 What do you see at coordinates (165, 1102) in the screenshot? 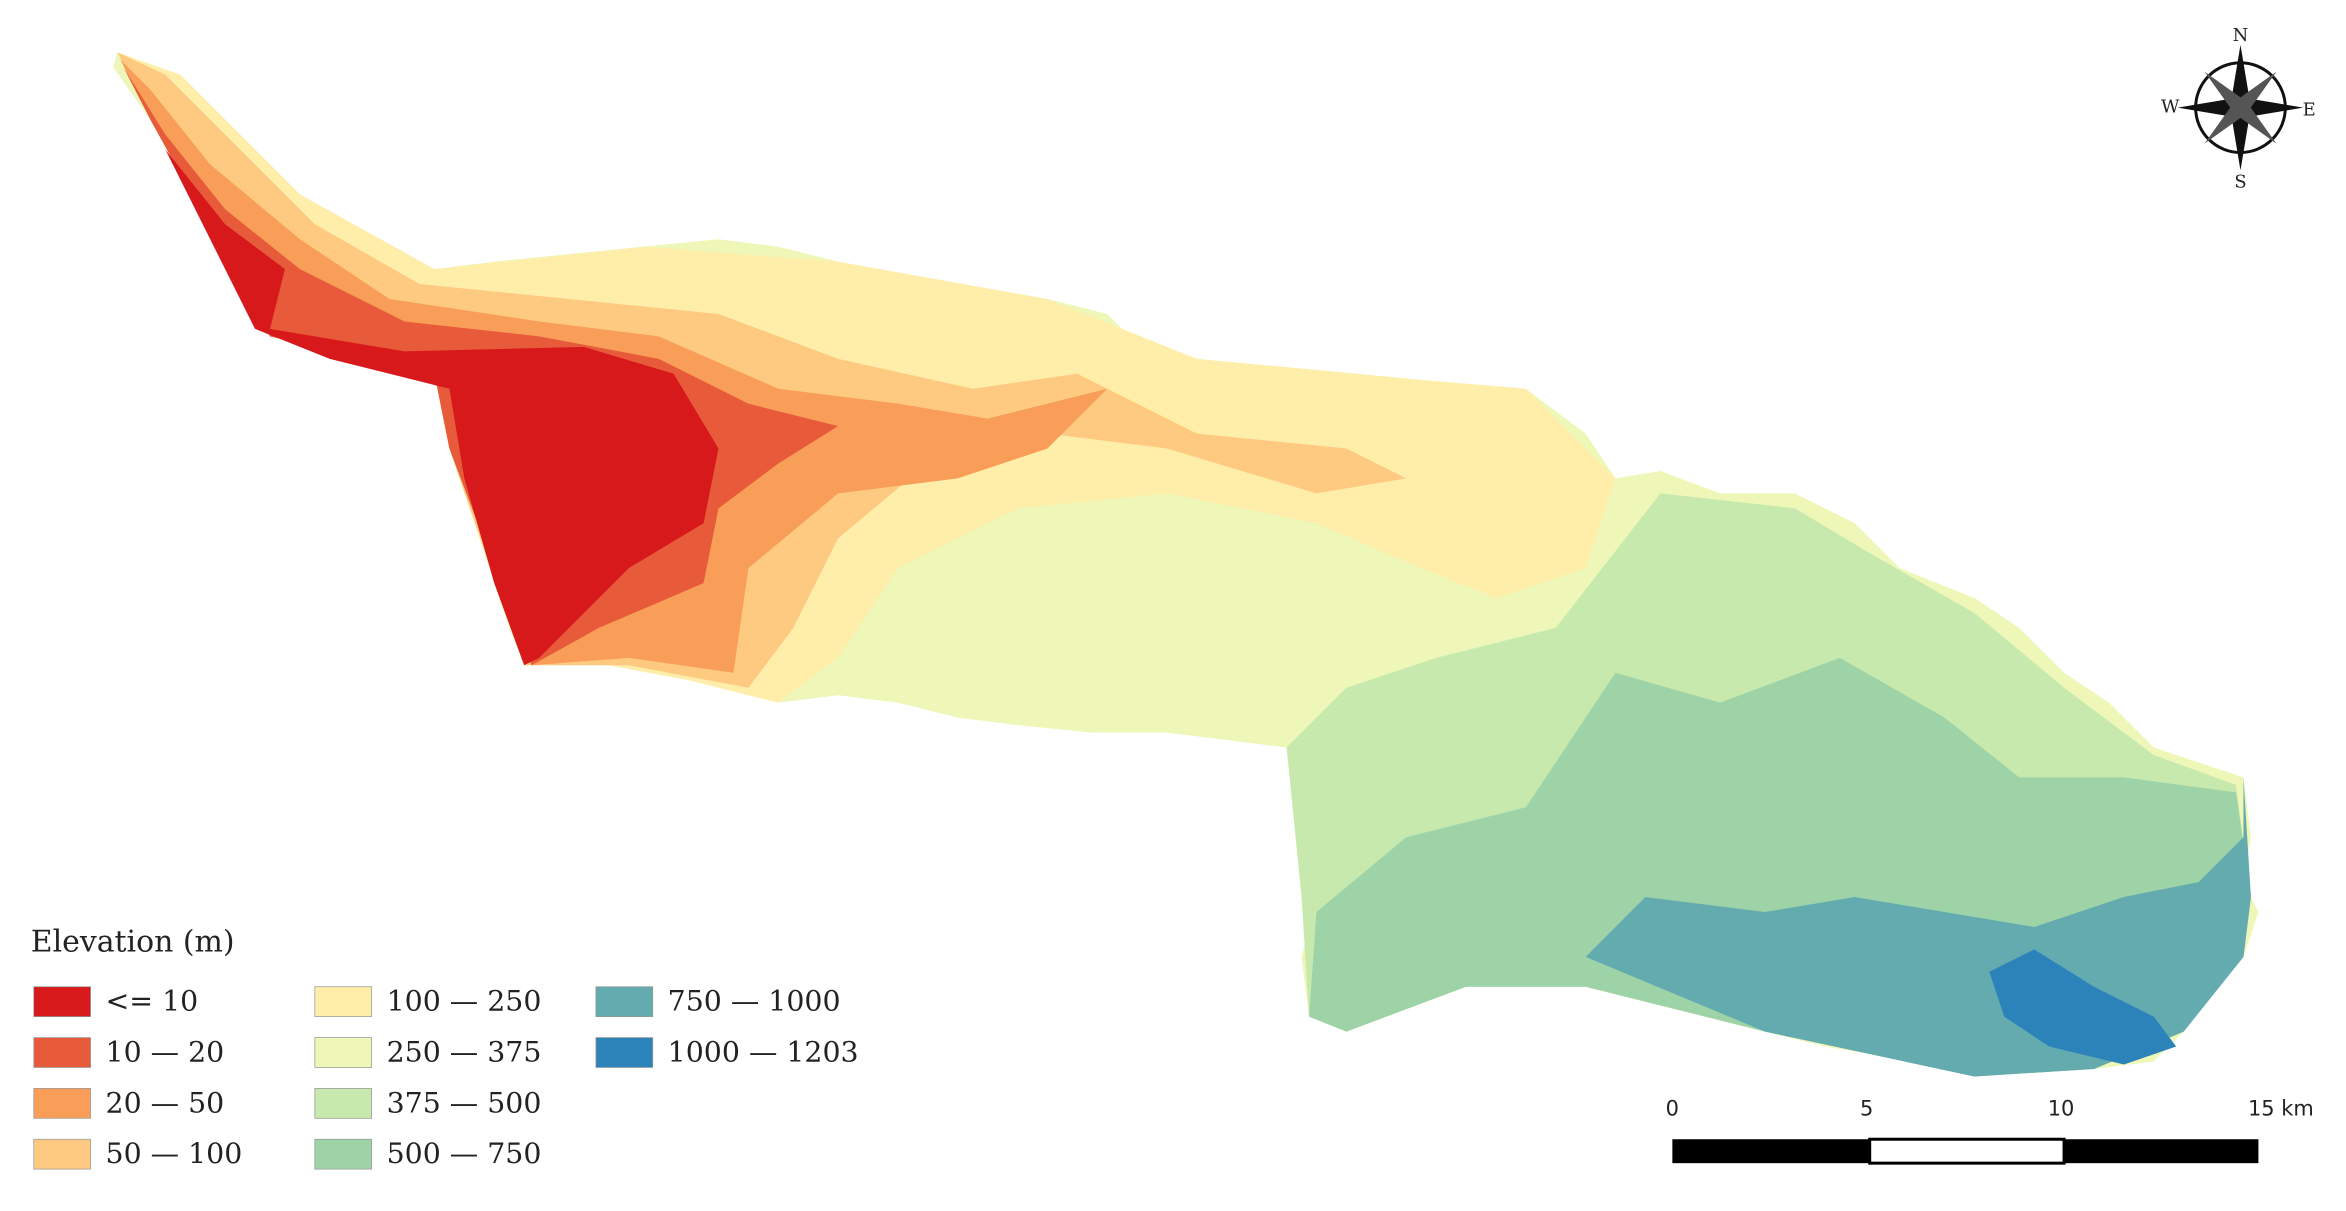
I see `legend-label: 20 — 50` at bounding box center [165, 1102].